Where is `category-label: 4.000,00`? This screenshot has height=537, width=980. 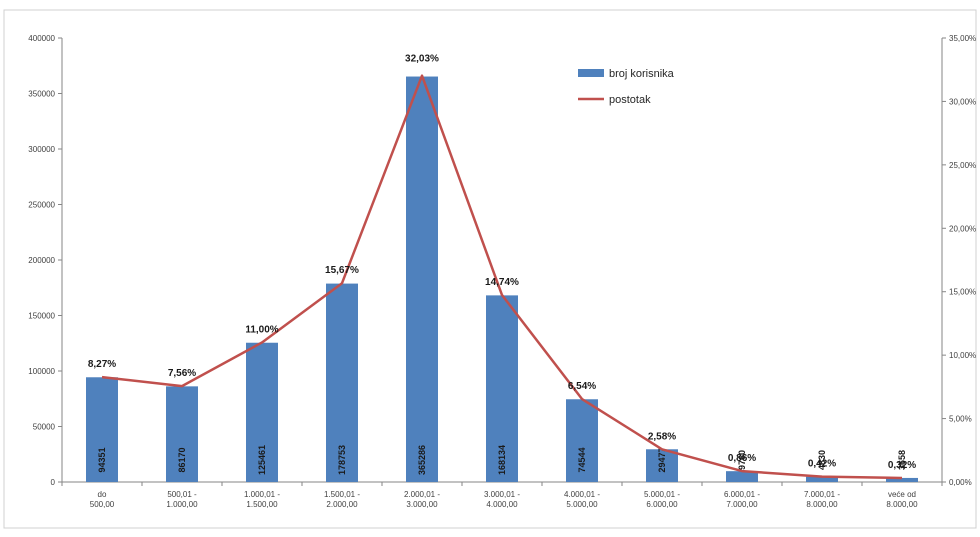
category-label: 4.000,00 is located at coordinates (502, 504).